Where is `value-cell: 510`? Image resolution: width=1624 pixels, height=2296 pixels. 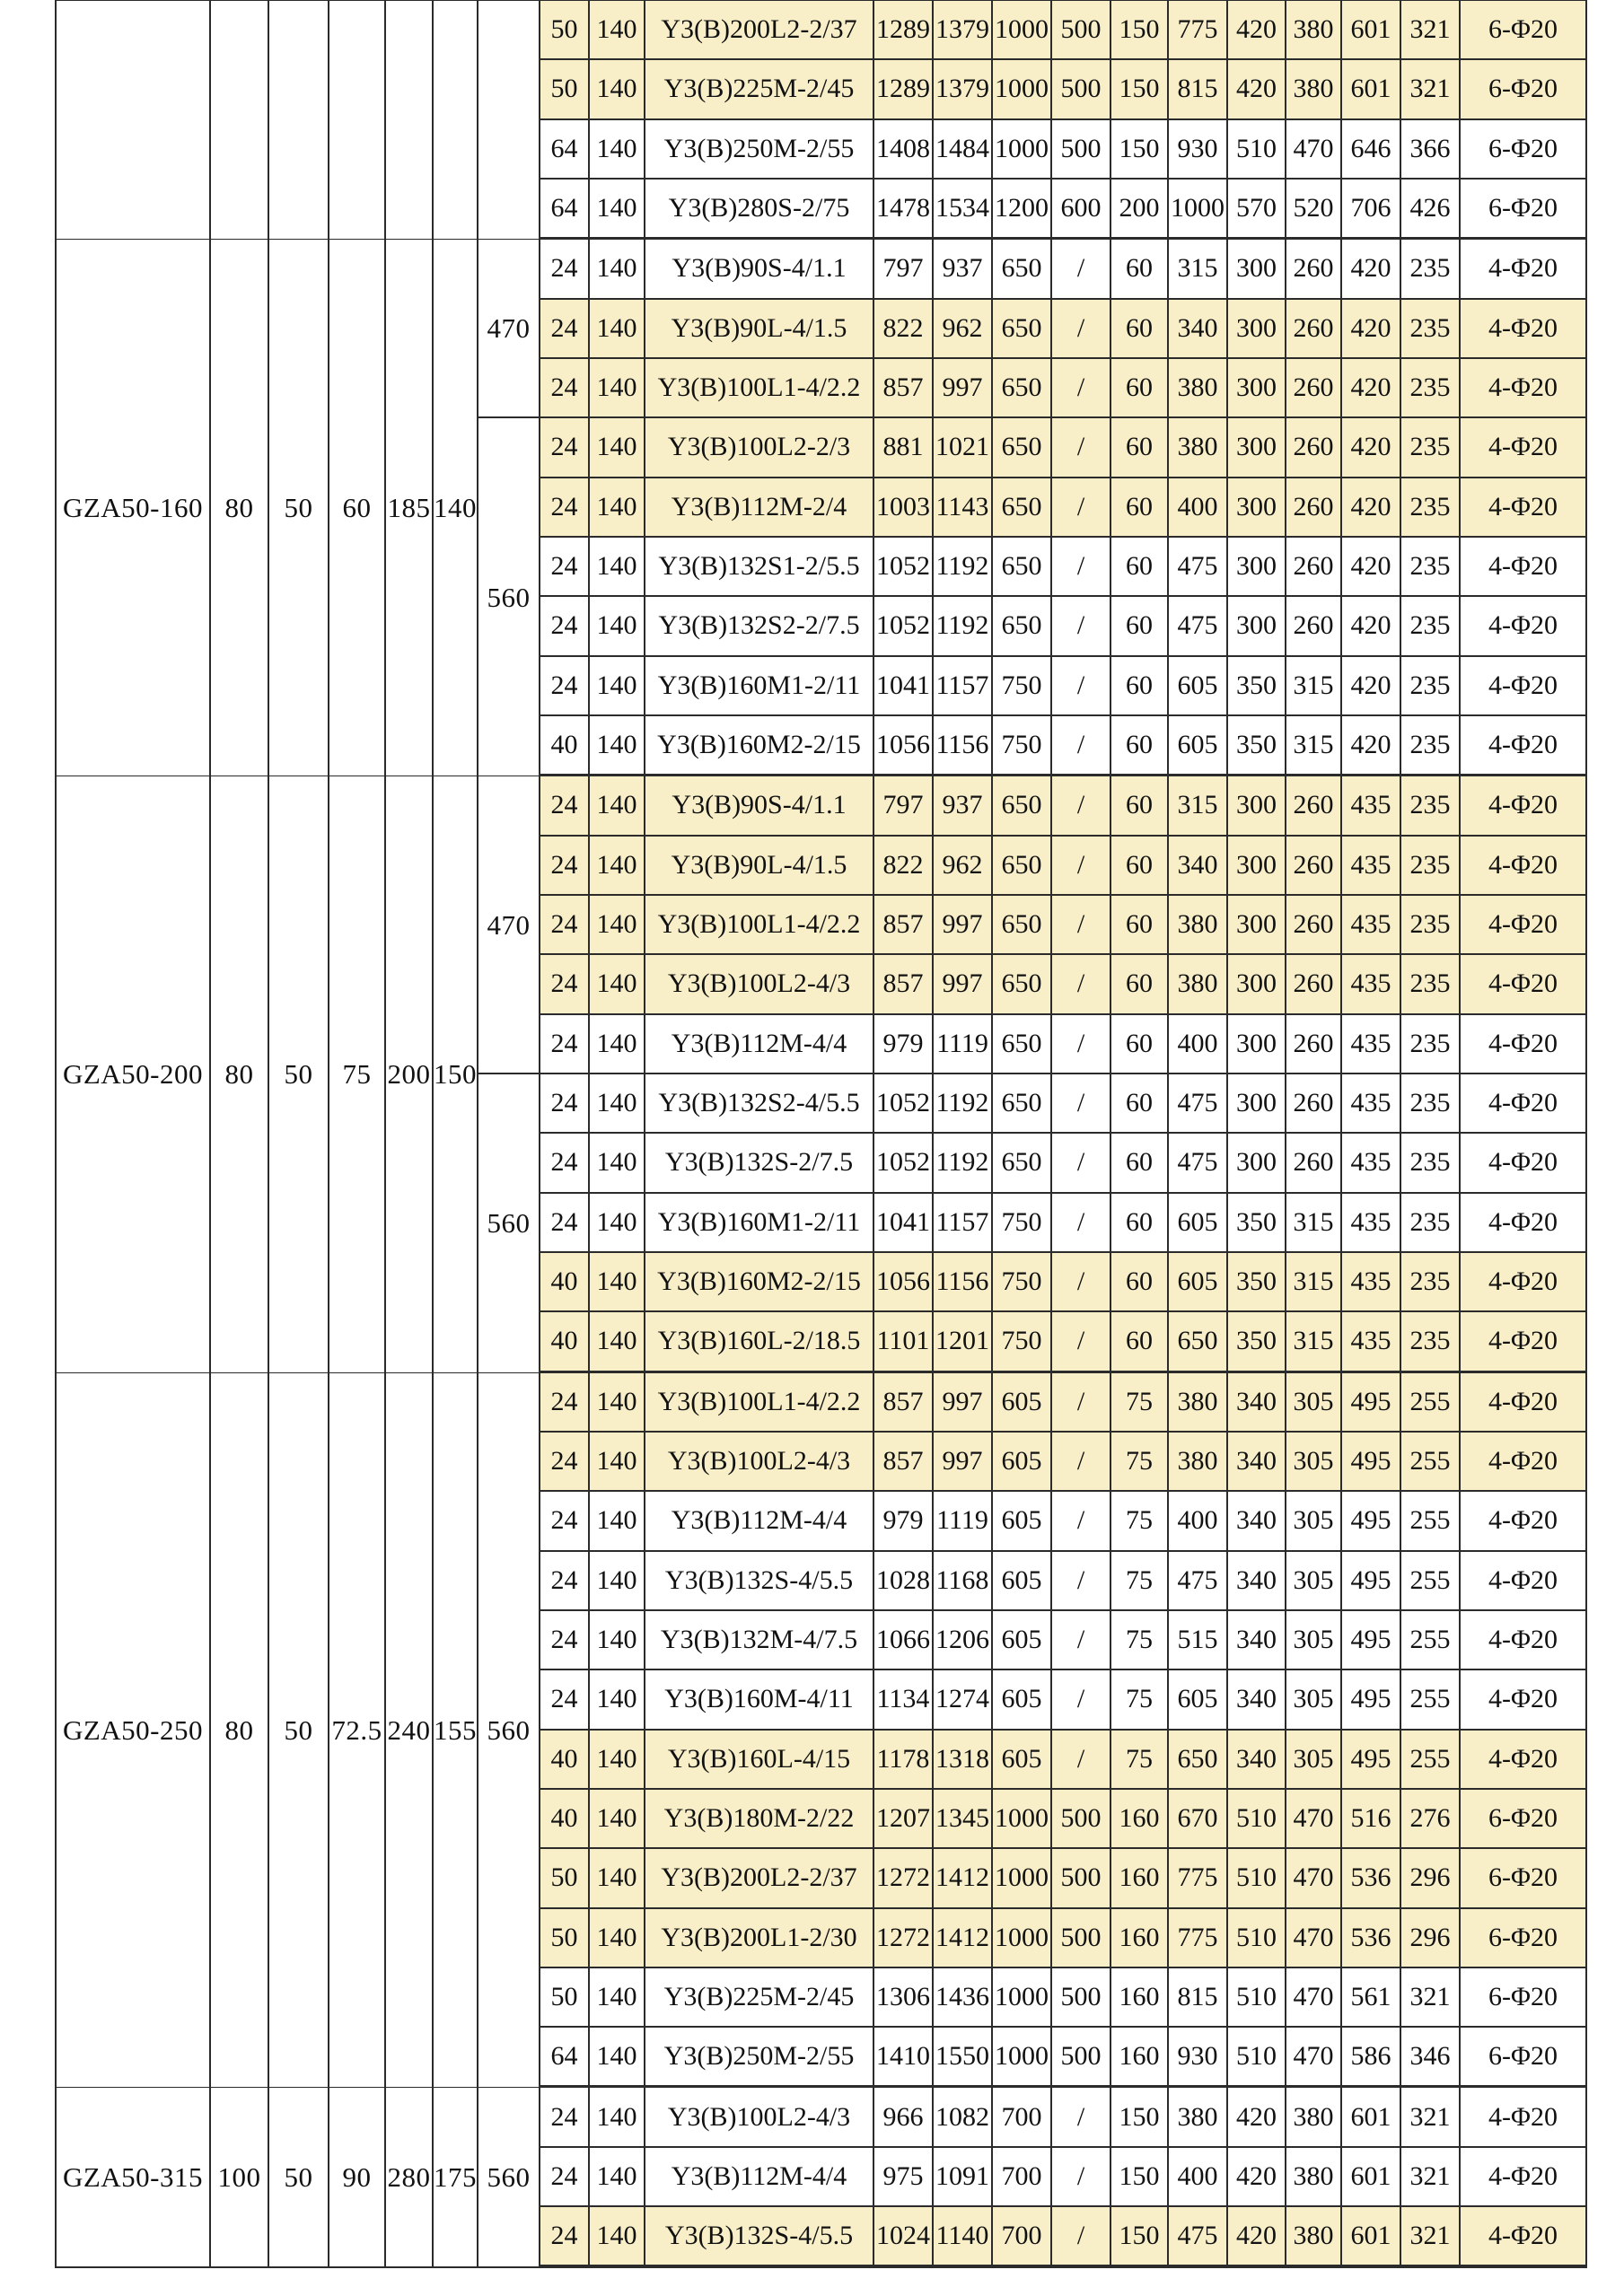
value-cell: 510 is located at coordinates (1257, 1998).